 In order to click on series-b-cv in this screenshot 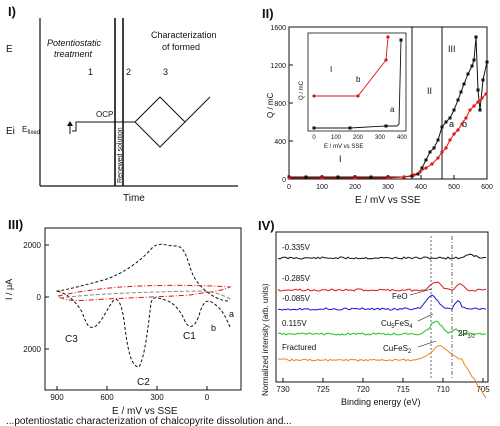, I will do `click(144, 292)`.